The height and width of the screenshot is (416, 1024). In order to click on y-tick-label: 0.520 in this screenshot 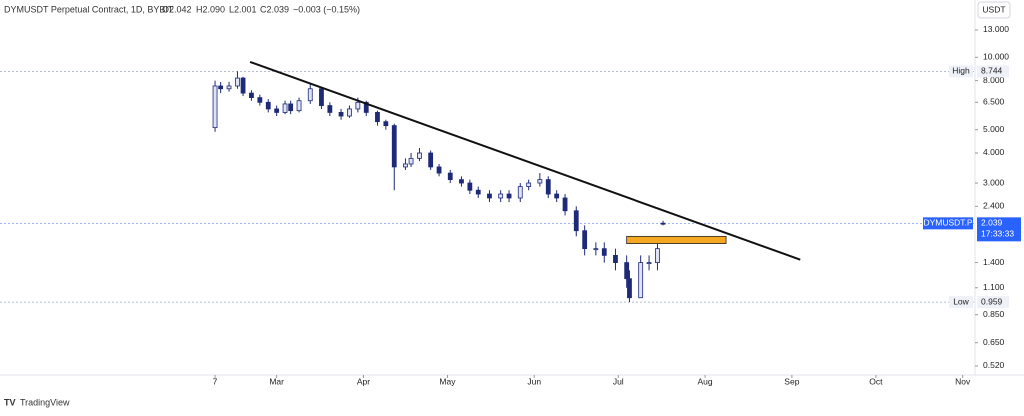, I will do `click(994, 365)`.